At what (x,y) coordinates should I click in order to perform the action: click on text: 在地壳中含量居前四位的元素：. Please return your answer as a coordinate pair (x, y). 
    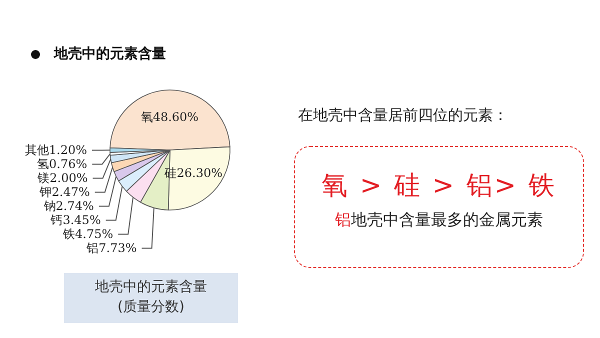
    Looking at the image, I should click on (403, 115).